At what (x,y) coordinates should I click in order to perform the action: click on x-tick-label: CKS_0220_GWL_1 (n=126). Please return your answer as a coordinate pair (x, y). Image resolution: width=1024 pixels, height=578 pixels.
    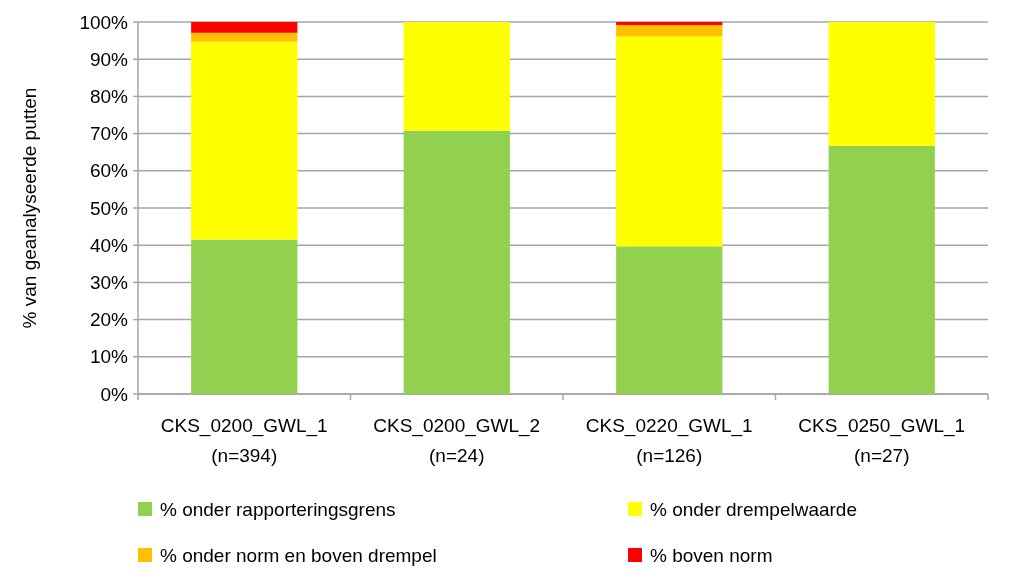
    Looking at the image, I should click on (669, 440).